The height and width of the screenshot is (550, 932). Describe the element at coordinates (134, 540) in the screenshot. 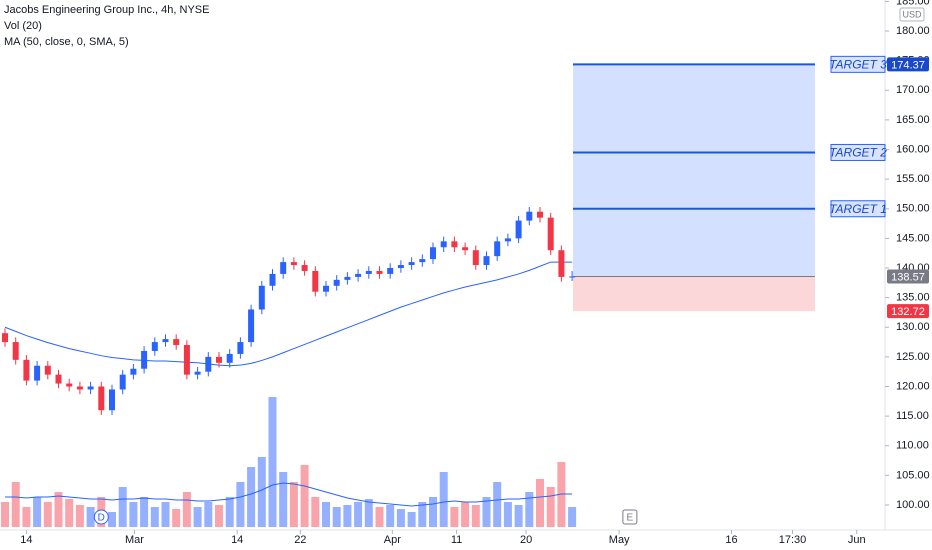

I see `x-tick-label: Mar` at that location.